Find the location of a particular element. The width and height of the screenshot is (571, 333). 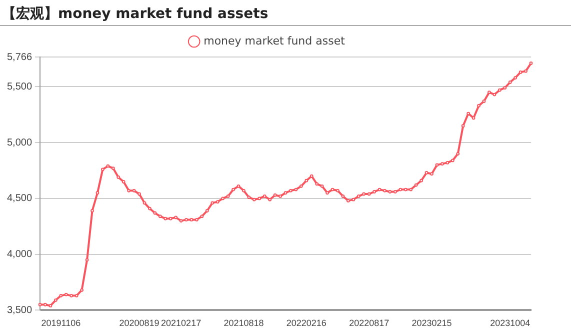

x-tick-label: 20191106 is located at coordinates (61, 323).